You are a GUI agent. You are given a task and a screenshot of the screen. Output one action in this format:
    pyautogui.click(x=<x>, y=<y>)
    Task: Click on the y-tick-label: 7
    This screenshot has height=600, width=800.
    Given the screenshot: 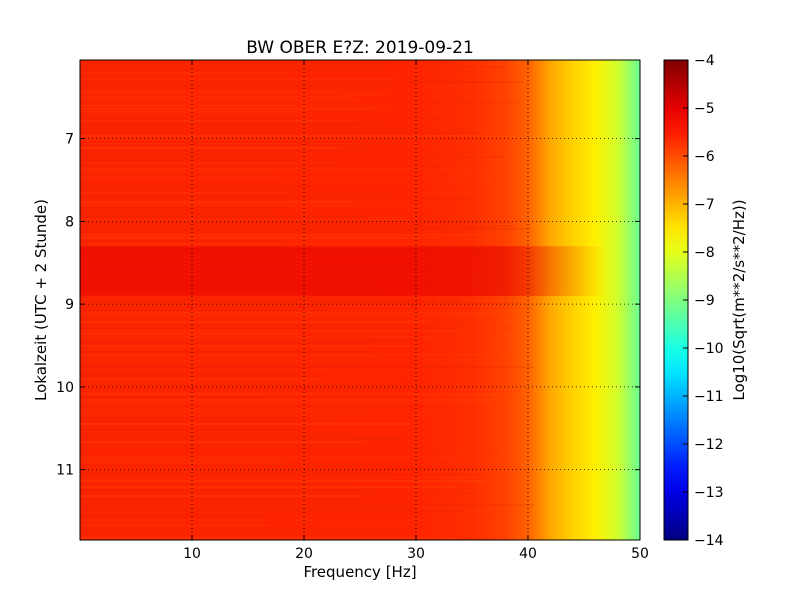 What is the action you would take?
    pyautogui.click(x=69, y=140)
    